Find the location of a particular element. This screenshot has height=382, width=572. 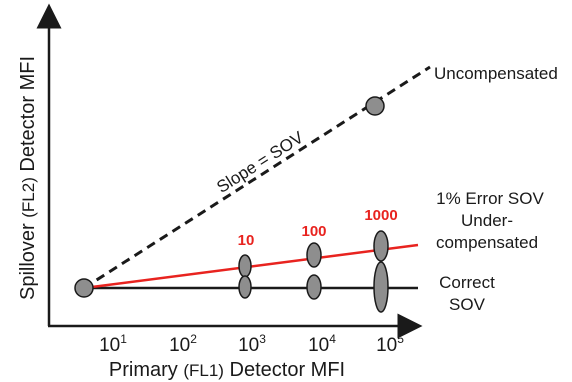

y-axis-label-part3: Detector MFI is located at coordinates (28, 116).